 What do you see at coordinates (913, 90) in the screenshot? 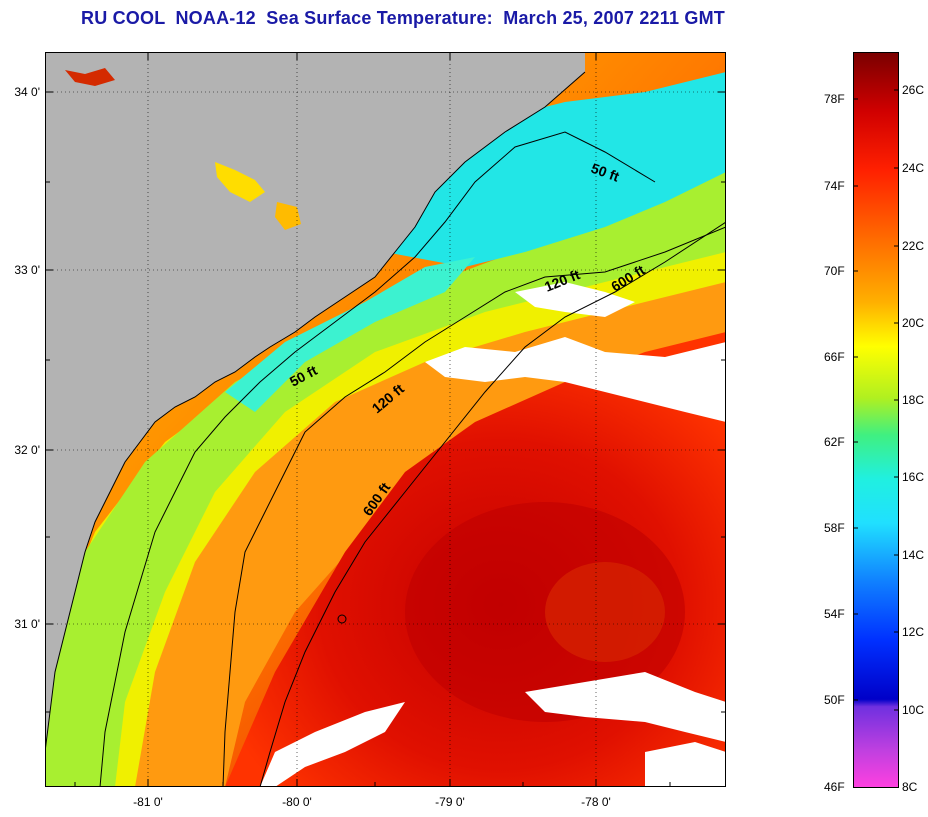
I see `cb-c-26: 26C` at bounding box center [913, 90].